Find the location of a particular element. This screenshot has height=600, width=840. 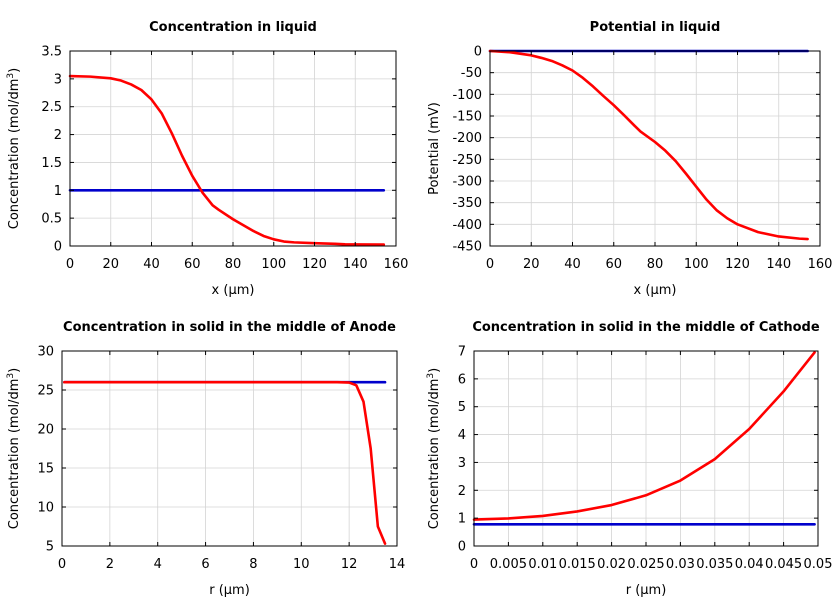

x-tick-label: 0.025 is located at coordinates (645, 564).